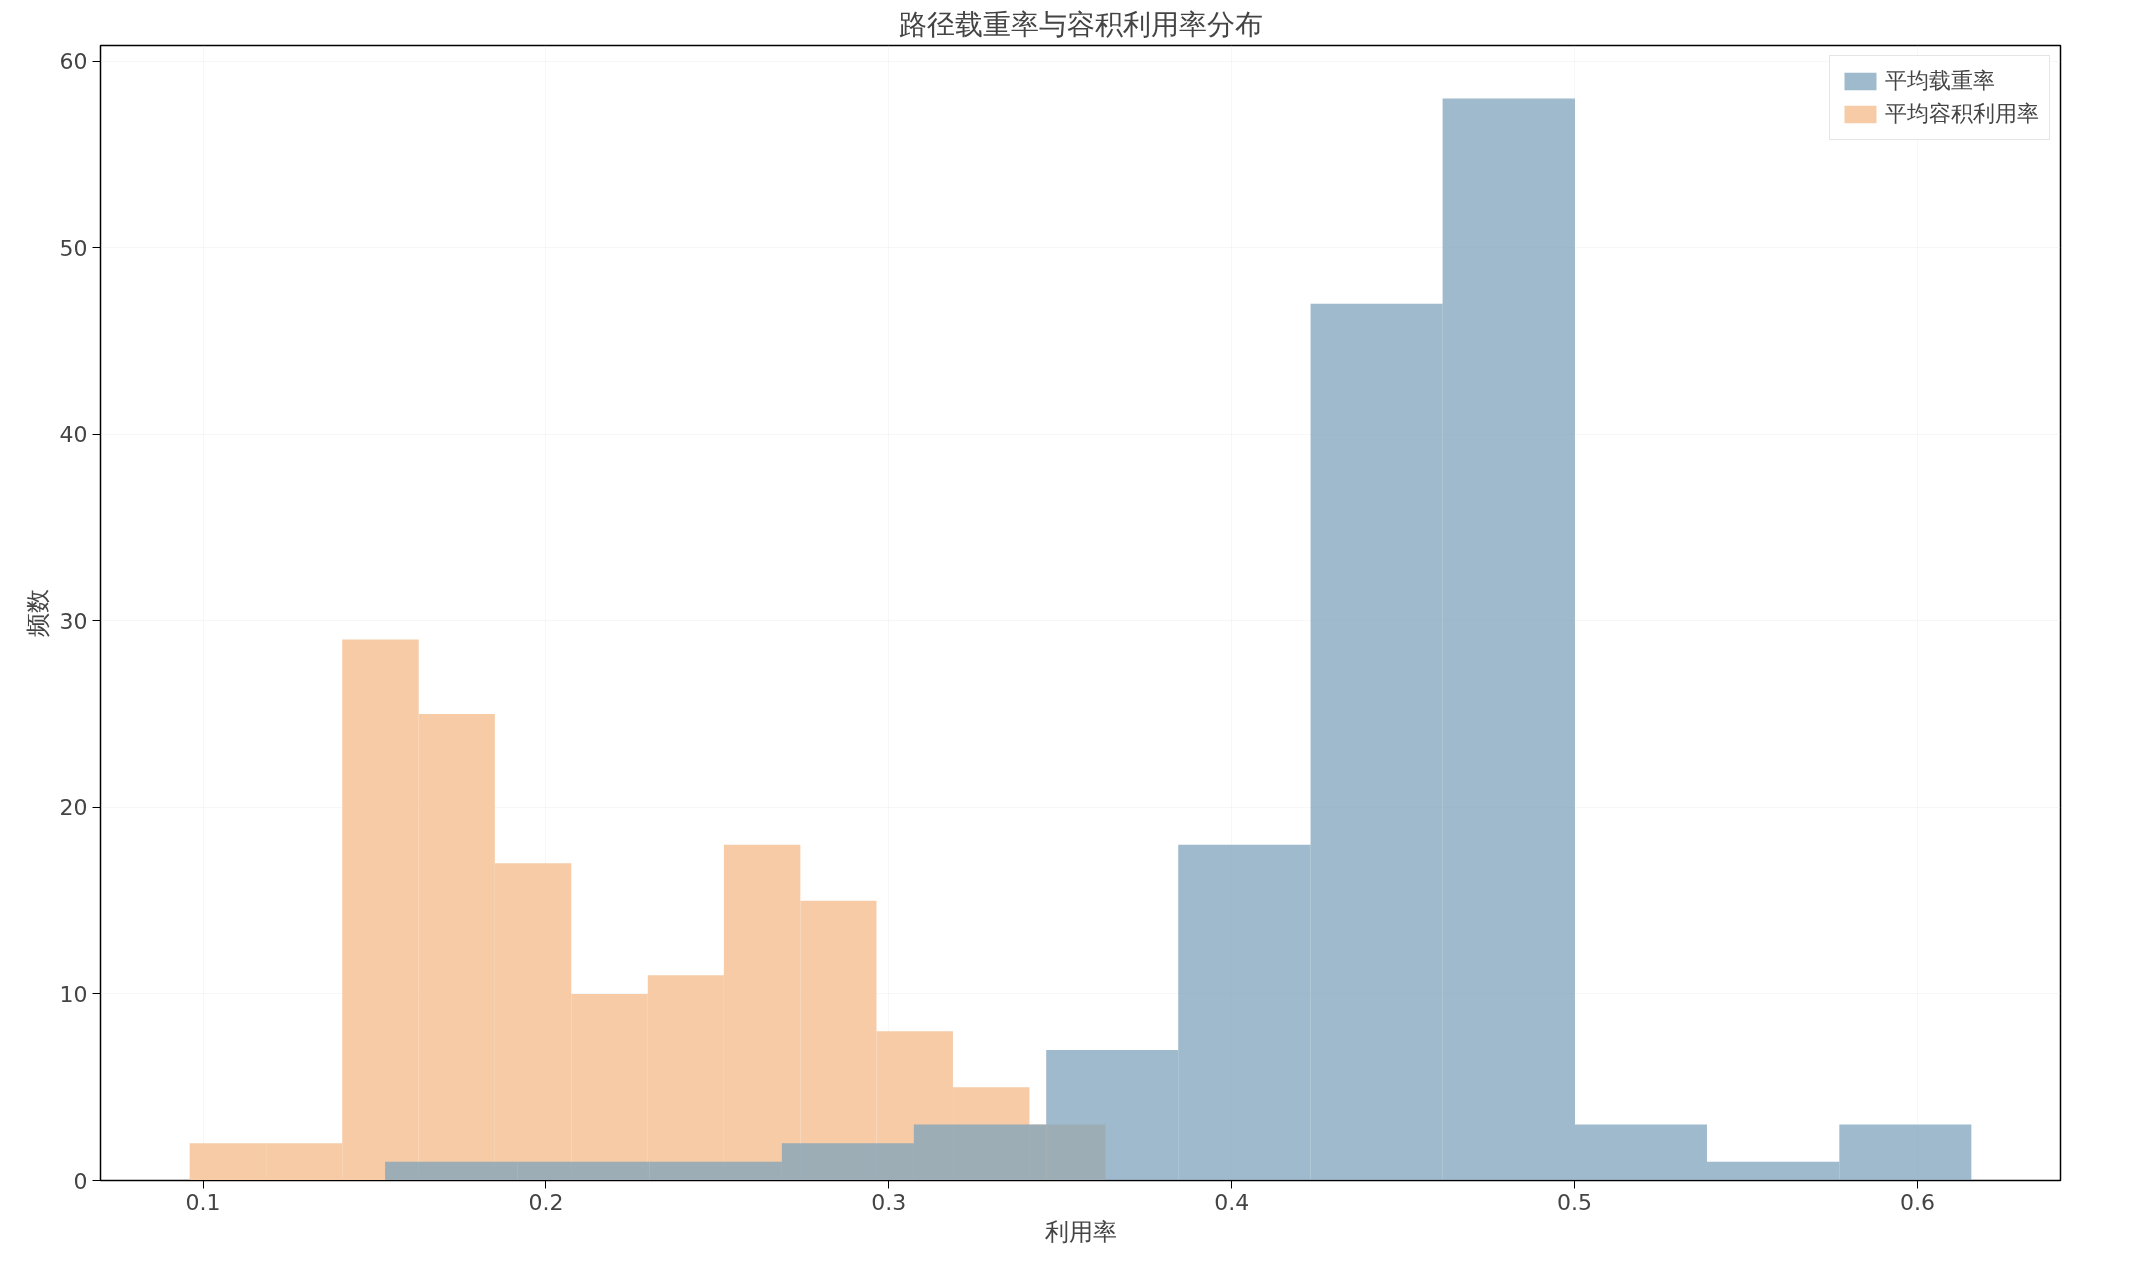 The image size is (2131, 1285). I want to click on y-tick-label: 40, so click(73, 435).